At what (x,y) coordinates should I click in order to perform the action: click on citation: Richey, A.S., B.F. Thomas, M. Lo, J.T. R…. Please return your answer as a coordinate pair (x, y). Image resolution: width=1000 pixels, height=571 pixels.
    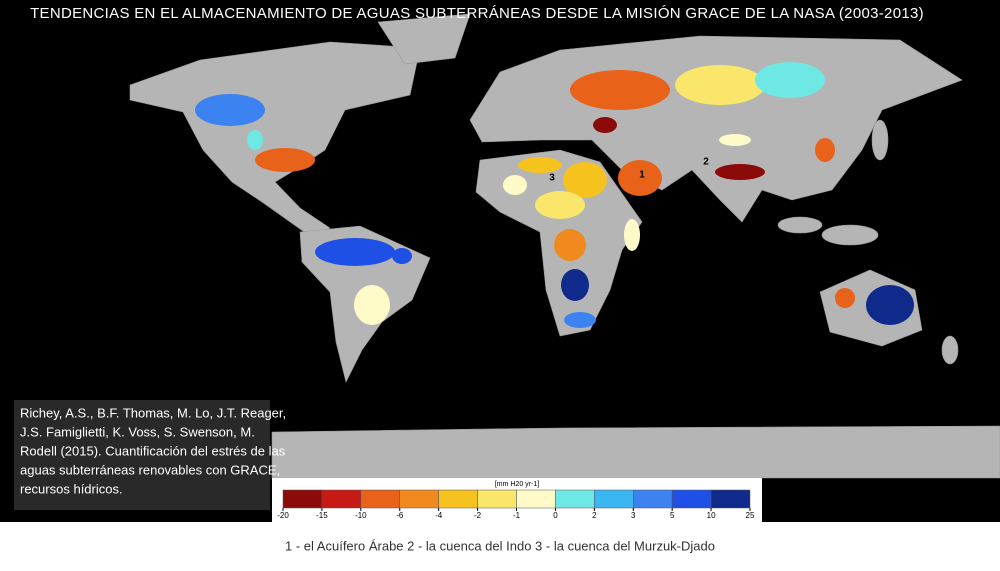
    Looking at the image, I should click on (153, 450).